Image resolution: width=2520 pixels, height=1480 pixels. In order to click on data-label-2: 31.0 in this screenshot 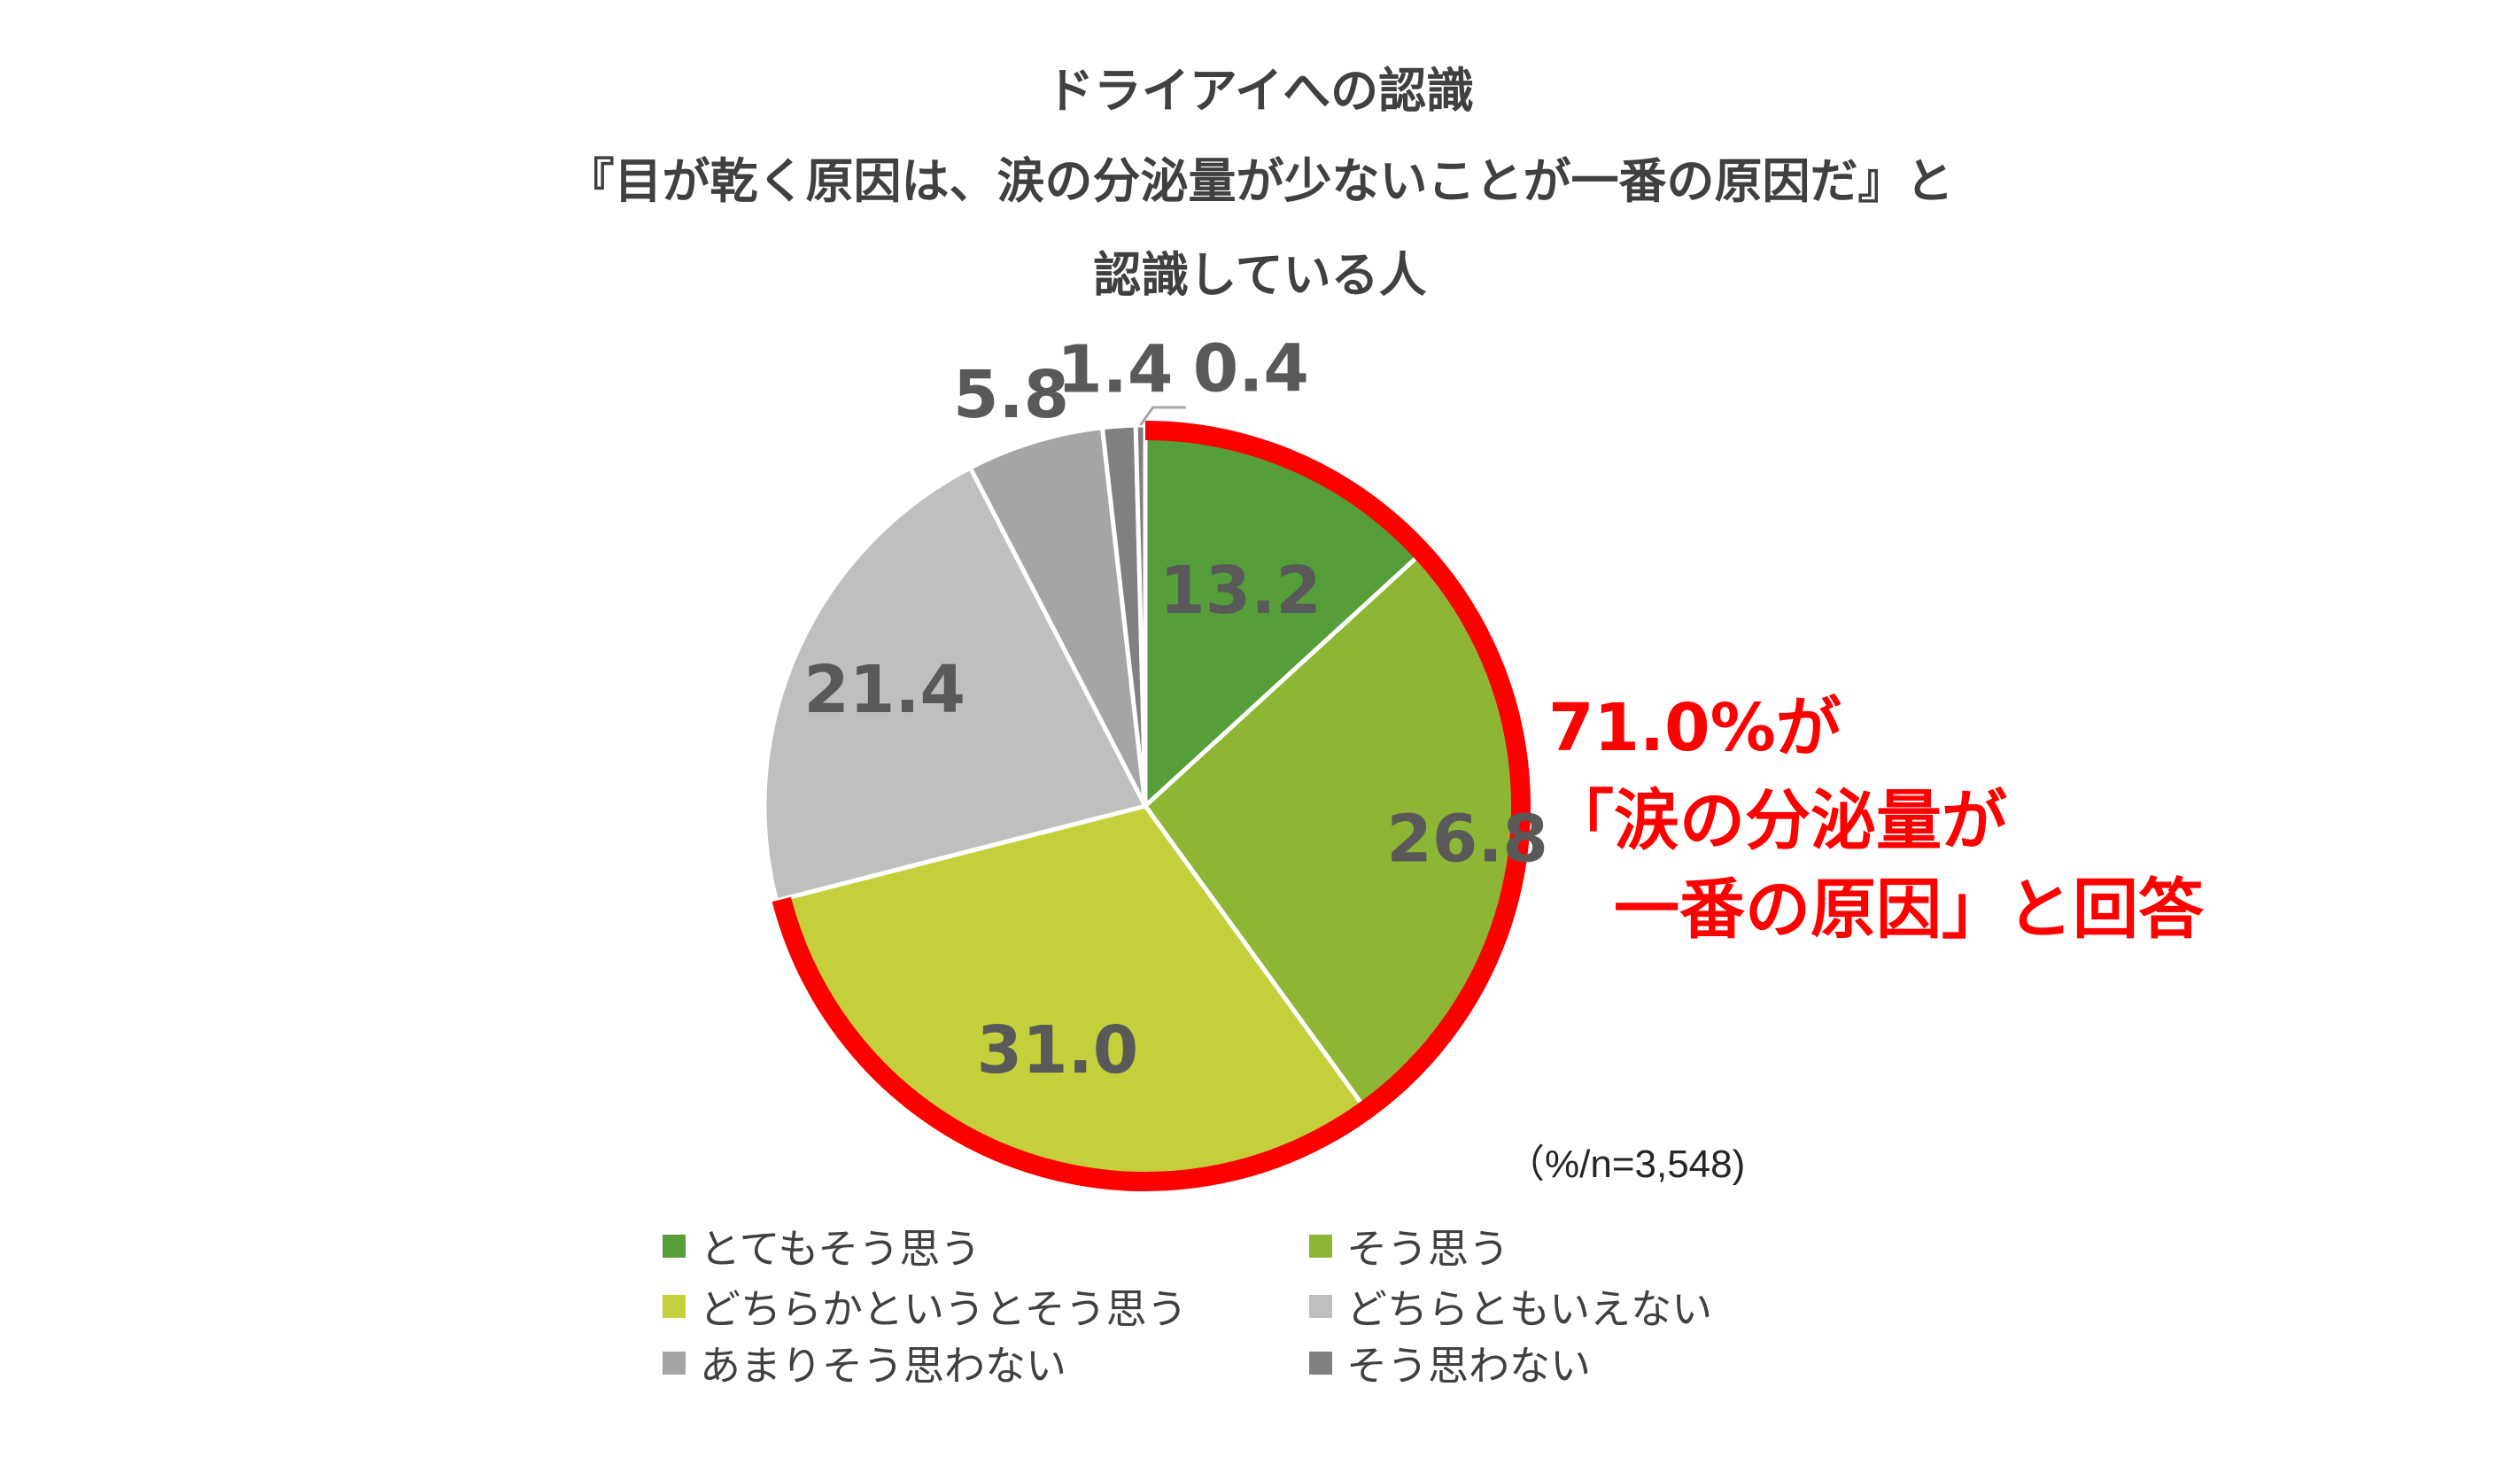, I will do `click(1058, 1050)`.